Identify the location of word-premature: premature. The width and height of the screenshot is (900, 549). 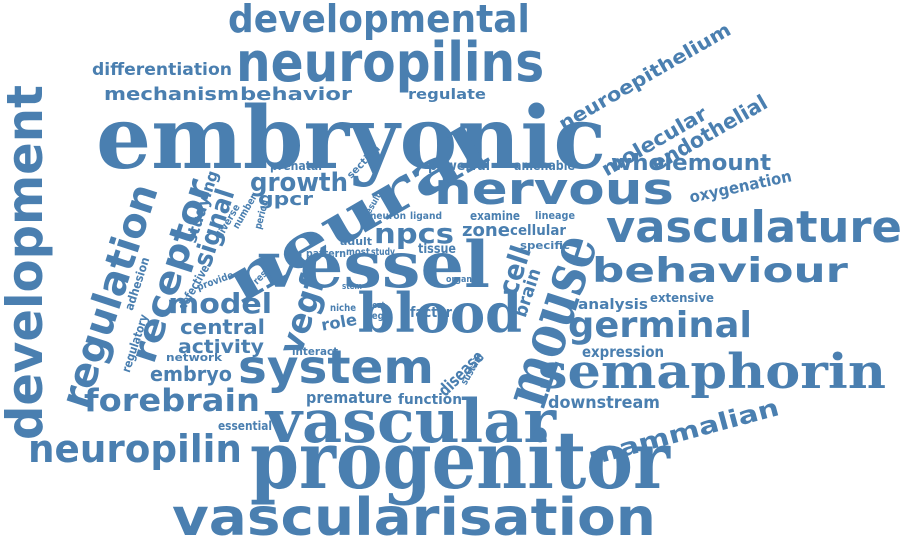
(349, 397).